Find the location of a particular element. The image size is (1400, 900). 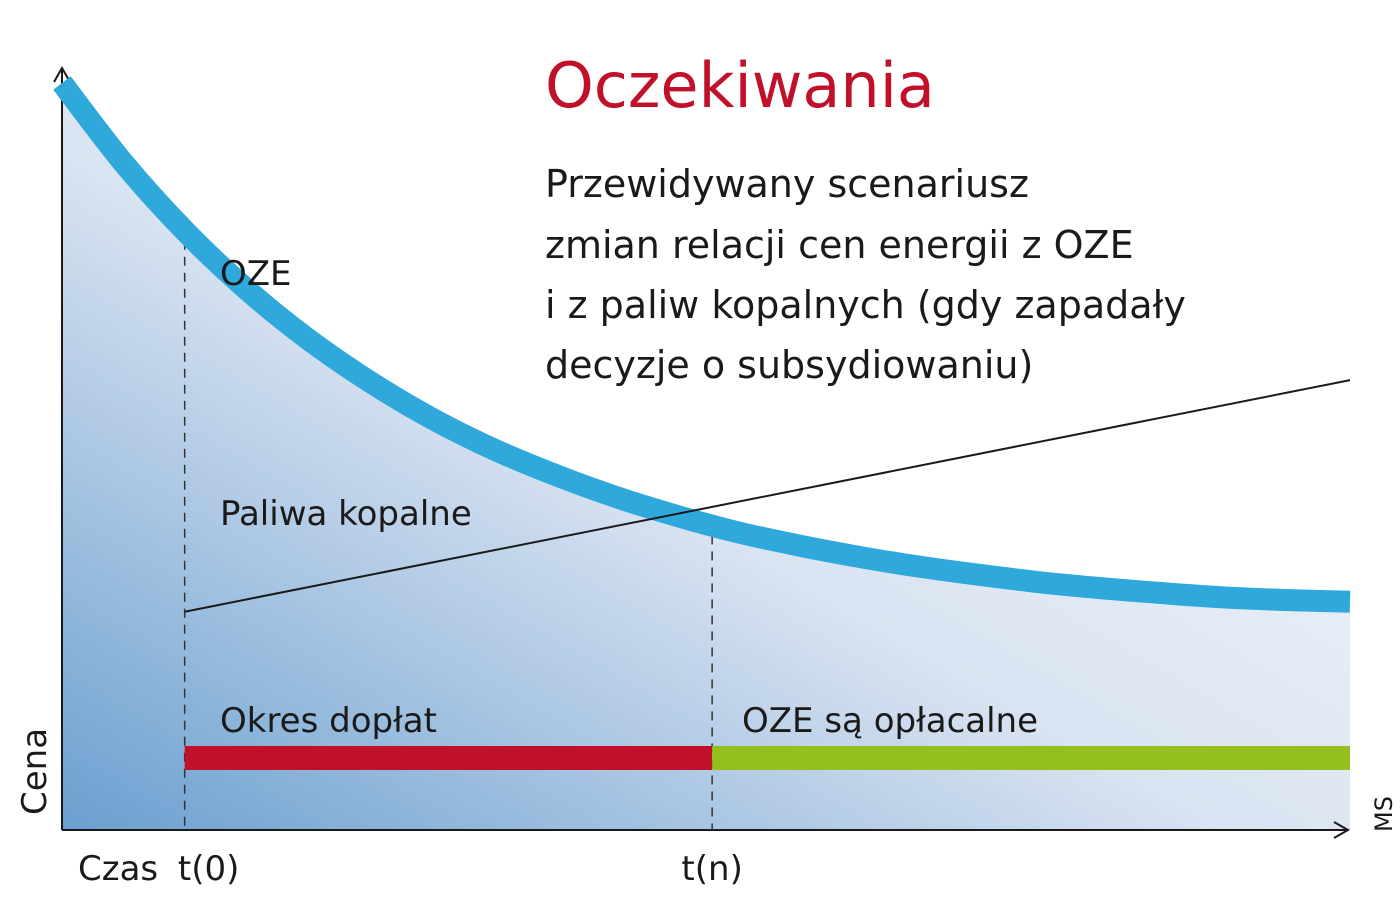

subsidy-period-bar is located at coordinates (448, 758).